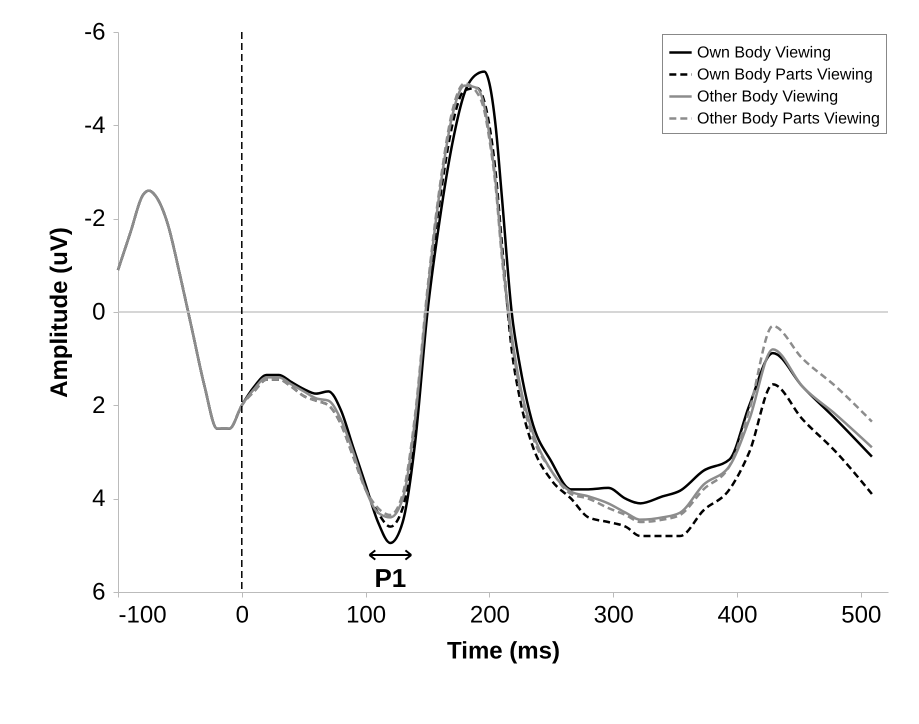 The width and height of the screenshot is (919, 724). What do you see at coordinates (490, 615) in the screenshot?
I see `x-tick-label: 200` at bounding box center [490, 615].